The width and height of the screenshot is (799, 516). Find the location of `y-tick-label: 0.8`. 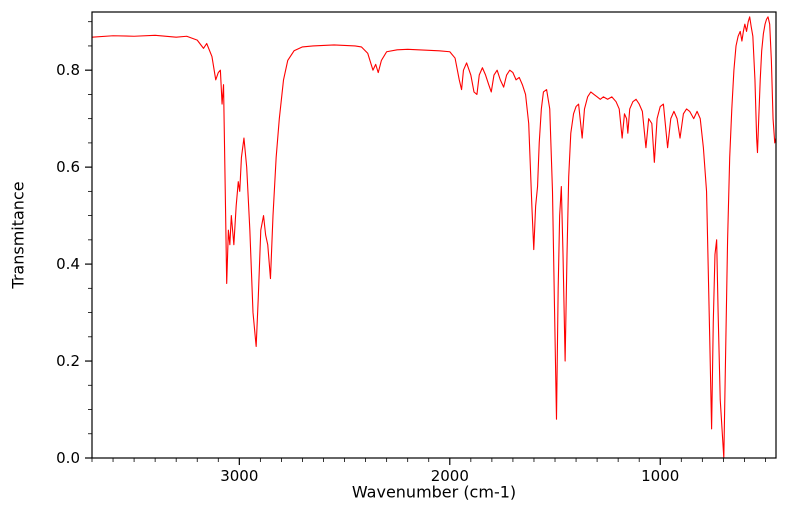

y-tick-label: 0.8 is located at coordinates (68, 70).